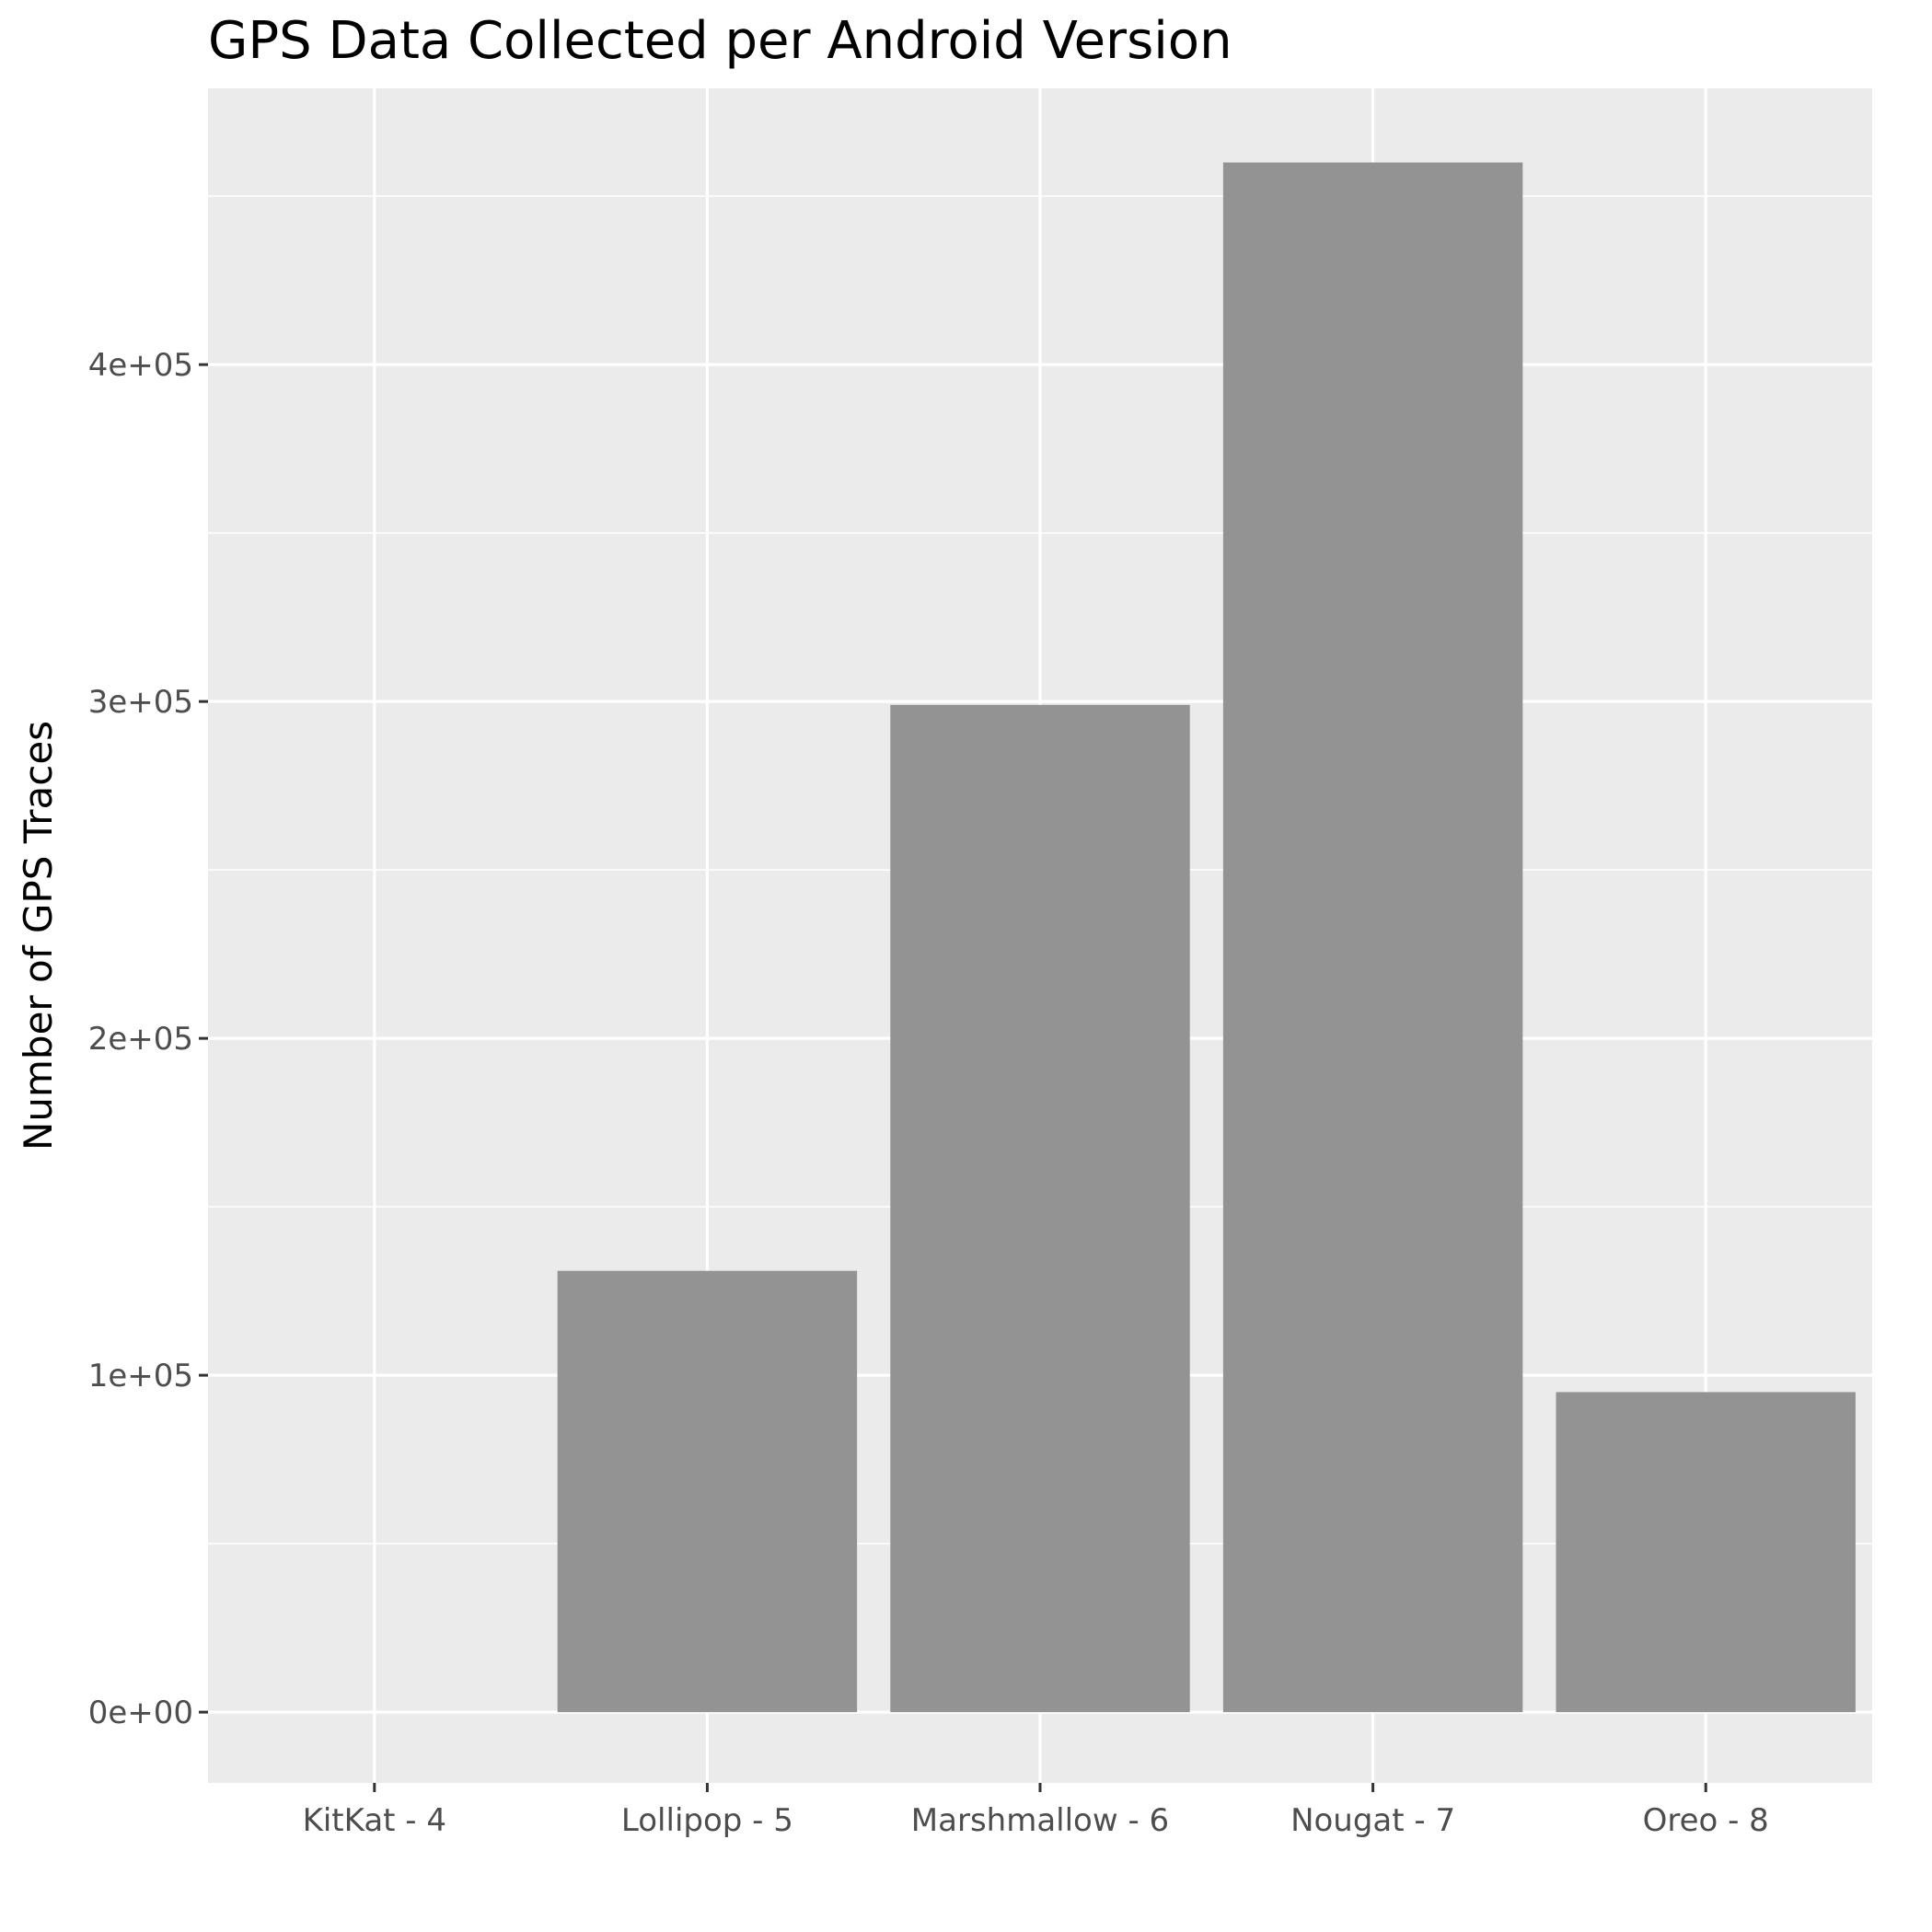 This screenshot has height=1932, width=1932. Describe the element at coordinates (140, 1376) in the screenshot. I see `y-tick-label: 1e+05` at that location.